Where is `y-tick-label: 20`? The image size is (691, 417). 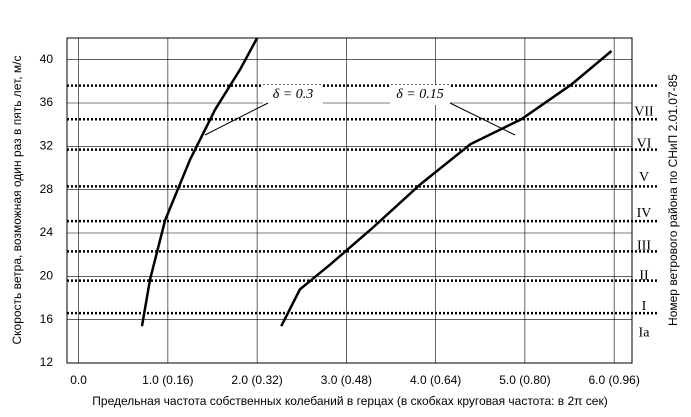 y-tick-label: 20 is located at coordinates (47, 276).